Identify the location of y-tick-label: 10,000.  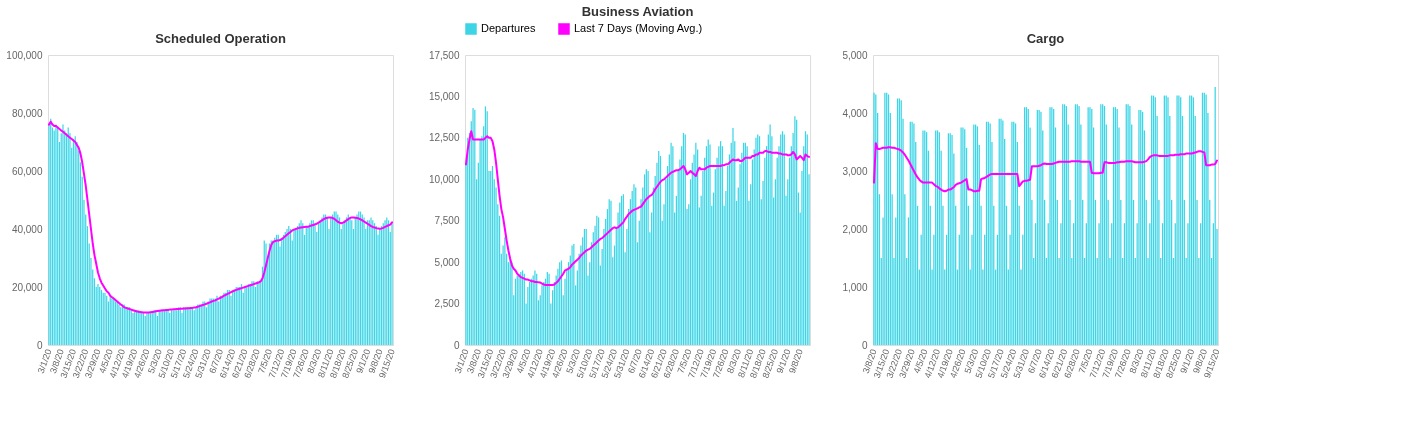
(444, 179).